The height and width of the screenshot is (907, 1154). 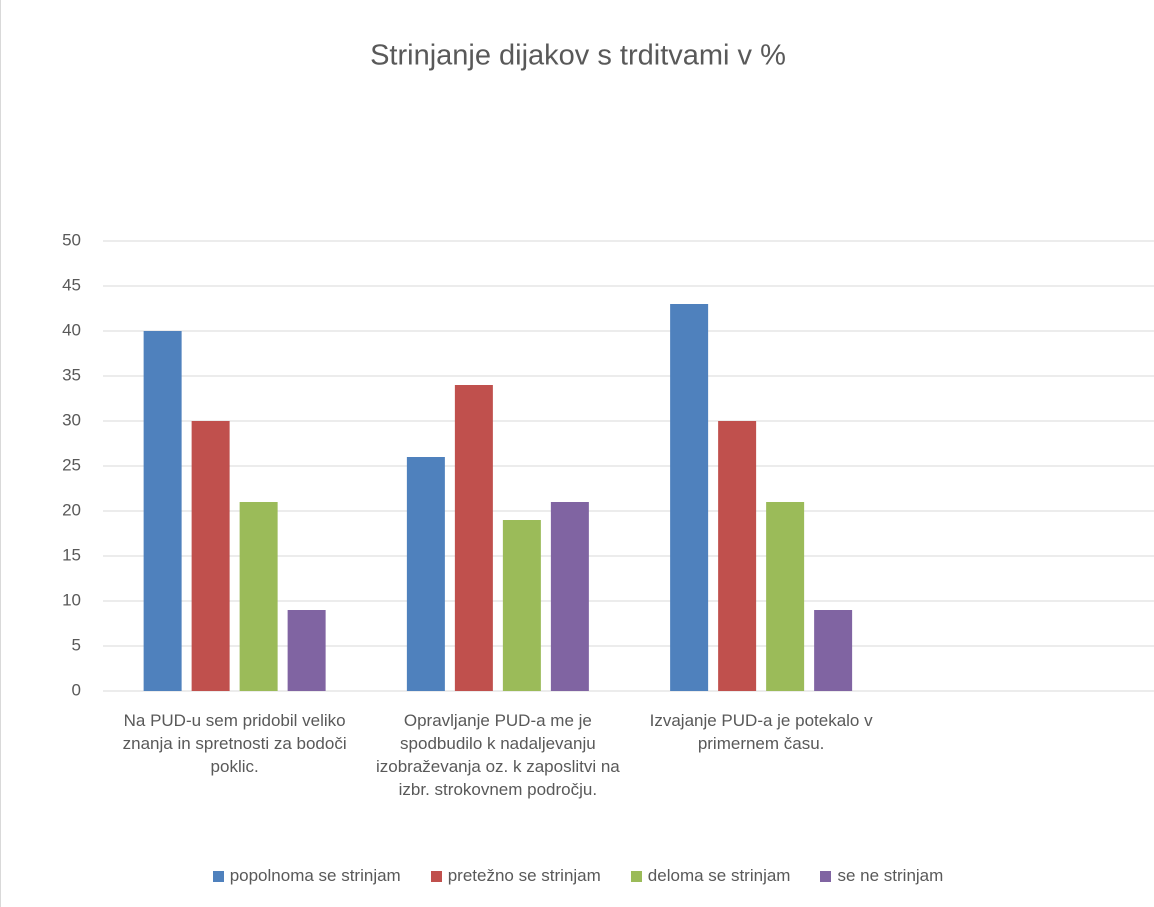 I want to click on legend-label: pretežno se strinjam, so click(x=524, y=875).